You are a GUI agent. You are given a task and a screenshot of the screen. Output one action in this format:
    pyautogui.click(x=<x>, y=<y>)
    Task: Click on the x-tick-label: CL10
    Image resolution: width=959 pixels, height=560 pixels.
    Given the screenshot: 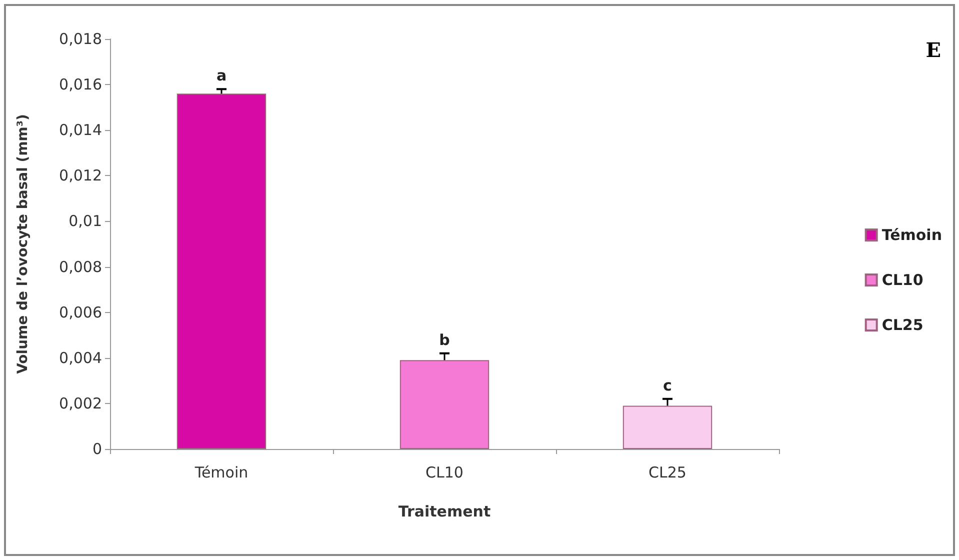 What is the action you would take?
    pyautogui.click(x=445, y=473)
    